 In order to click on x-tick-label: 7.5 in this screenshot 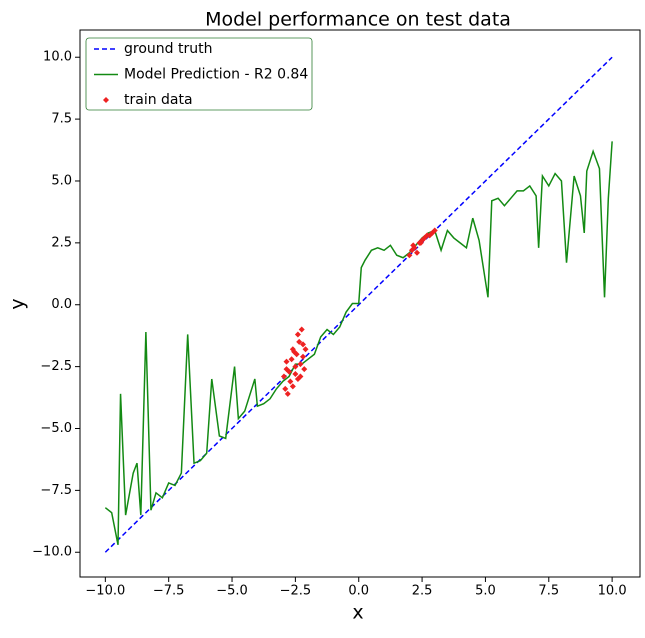, I will do `click(548, 591)`.